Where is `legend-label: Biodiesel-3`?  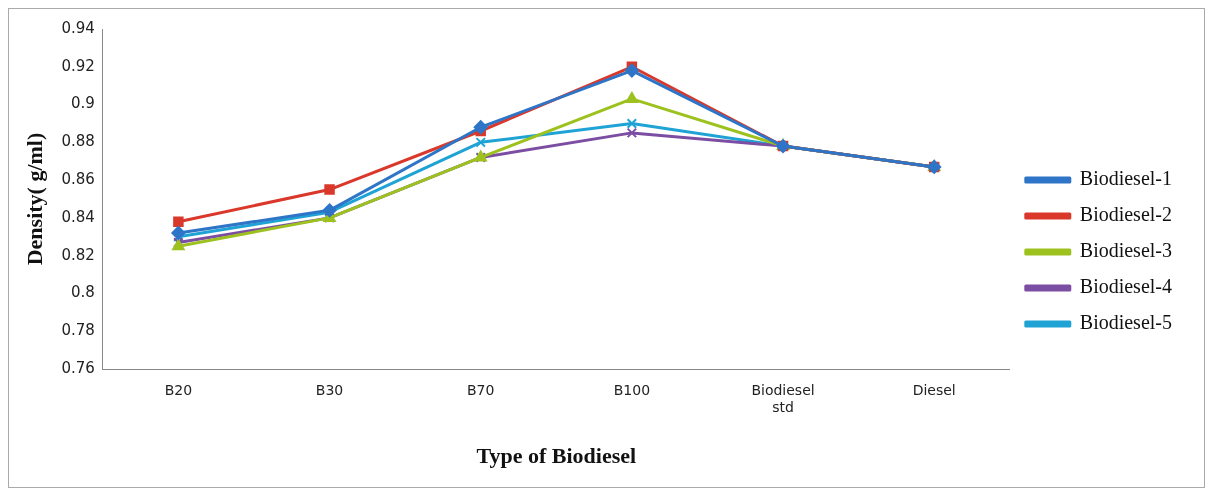
legend-label: Biodiesel-3 is located at coordinates (1126, 250).